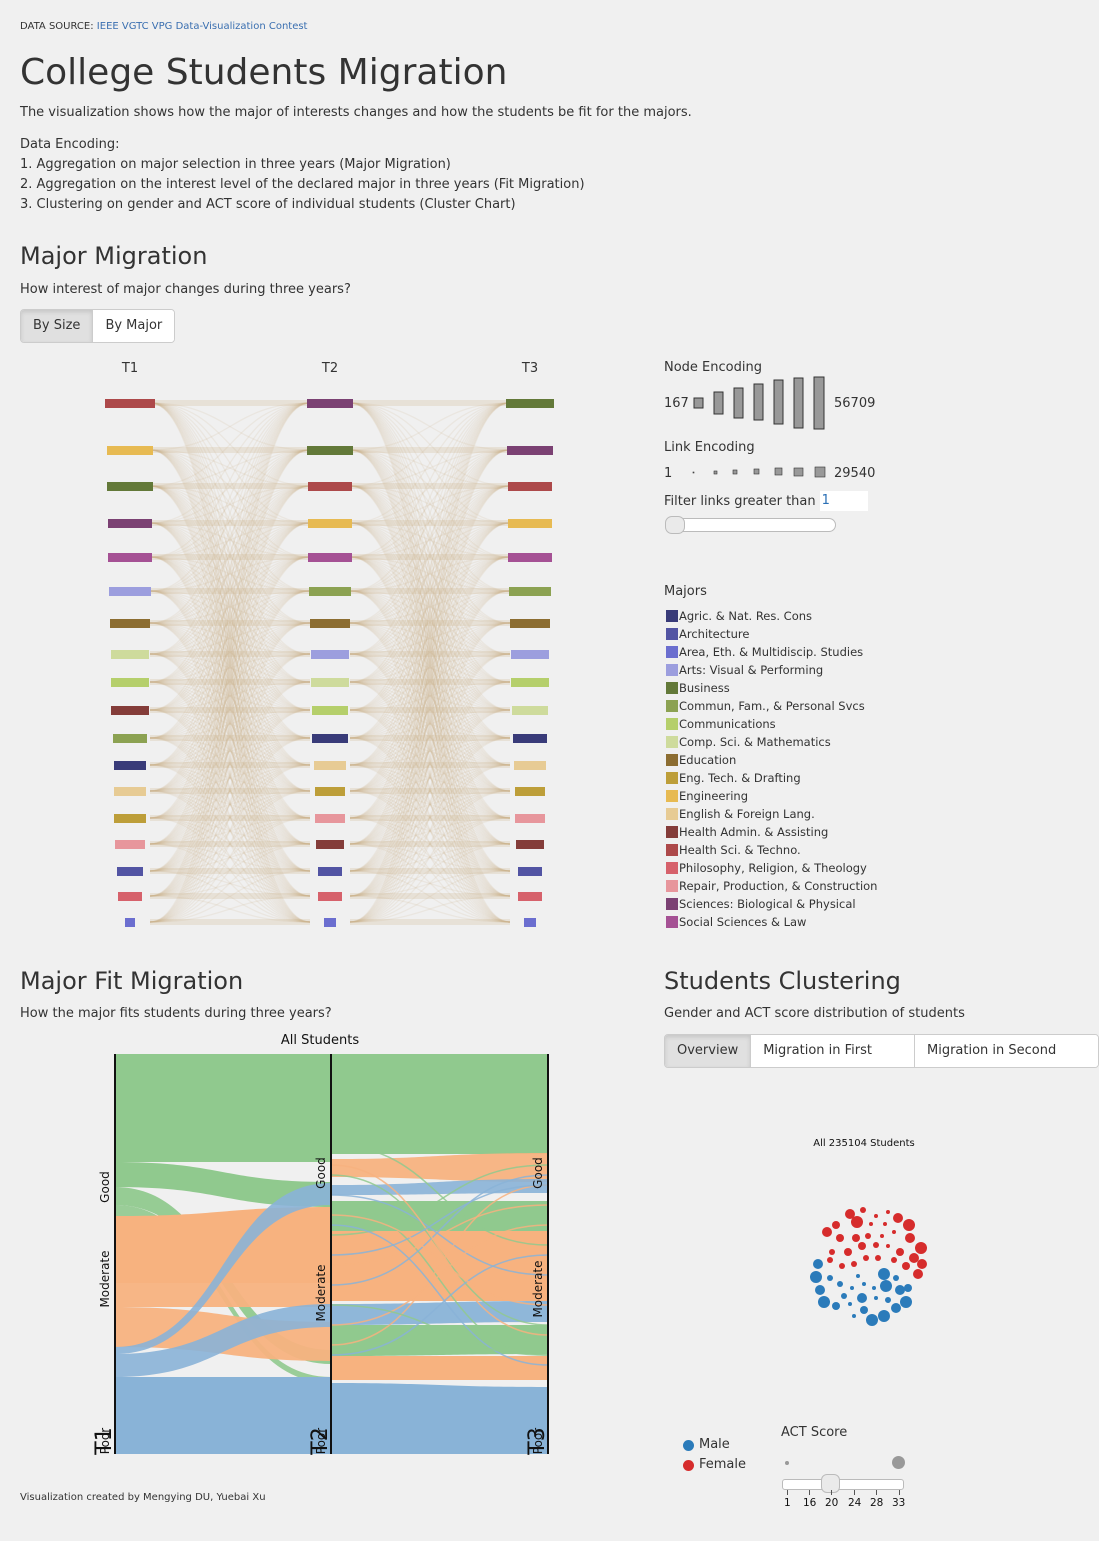 This screenshot has height=1541, width=1099. Describe the element at coordinates (740, 814) in the screenshot. I see `major-legend-item: English & Foreign Lang.` at that location.